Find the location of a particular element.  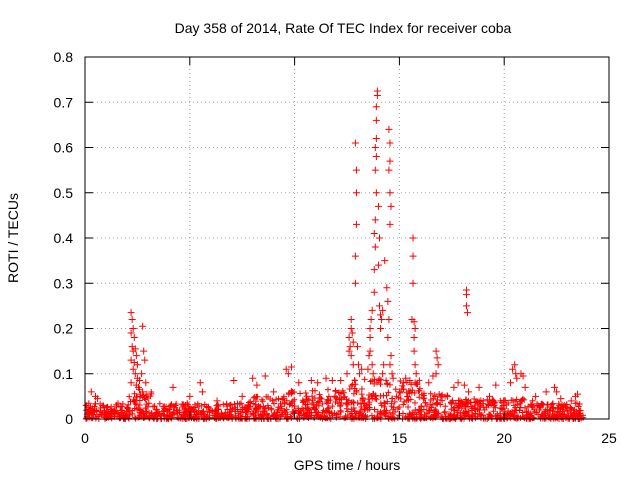

y-tick-label: 0.6 is located at coordinates (64, 148).